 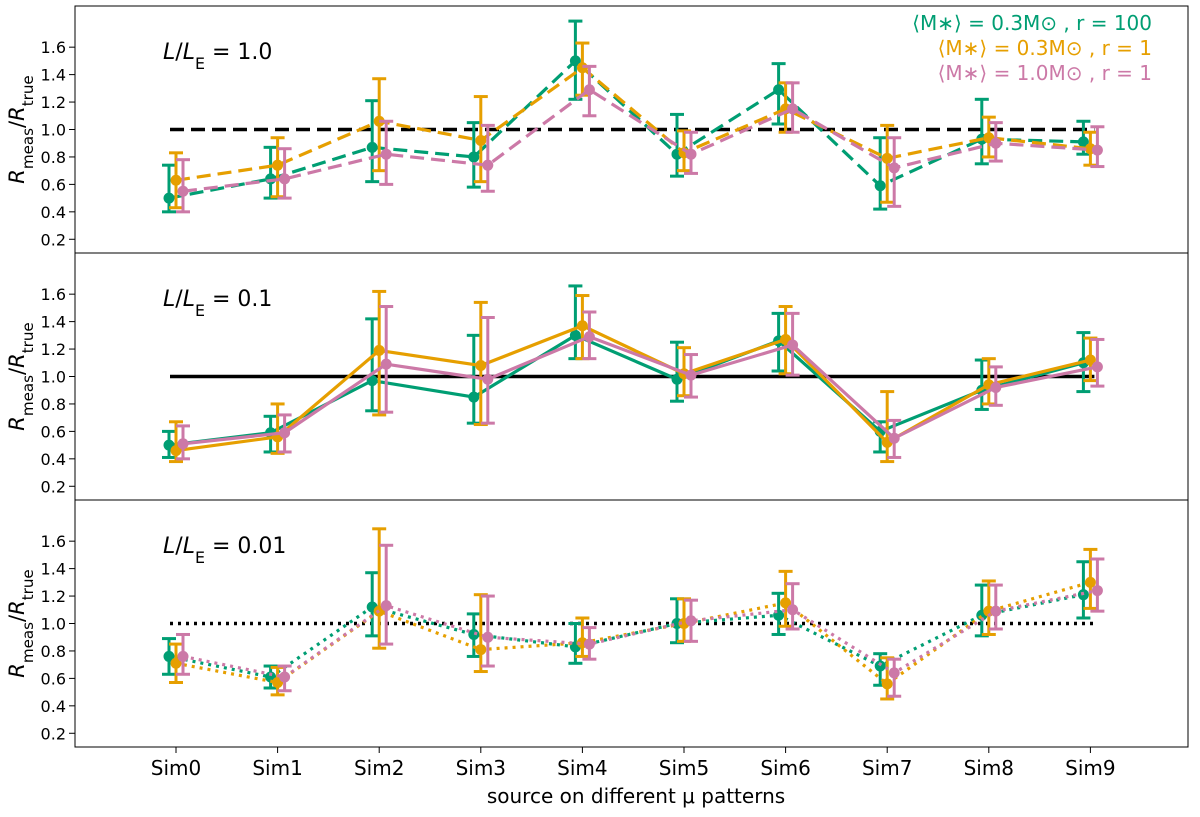 I want to click on y-axis-label-part: /, so click(x=17, y=371).